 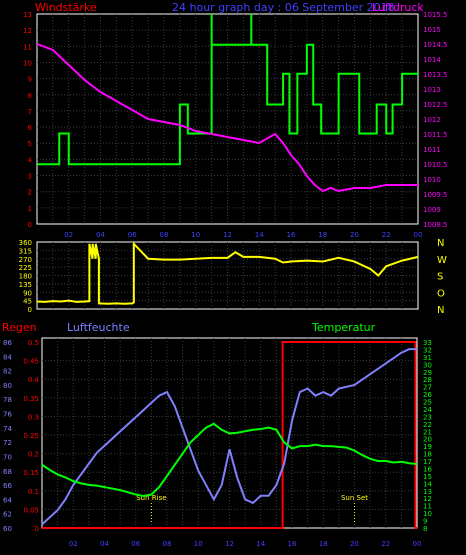 I want to click on humidity-axis-label: Luftfeuchte, so click(x=98, y=327).